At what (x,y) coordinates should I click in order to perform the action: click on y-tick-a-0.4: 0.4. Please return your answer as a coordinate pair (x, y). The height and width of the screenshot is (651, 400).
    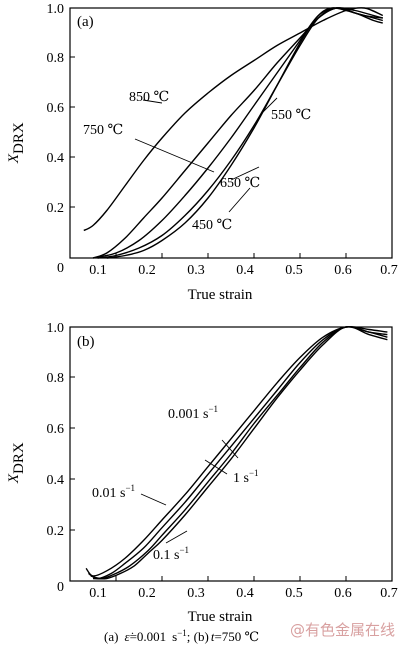
    Looking at the image, I should click on (56, 158).